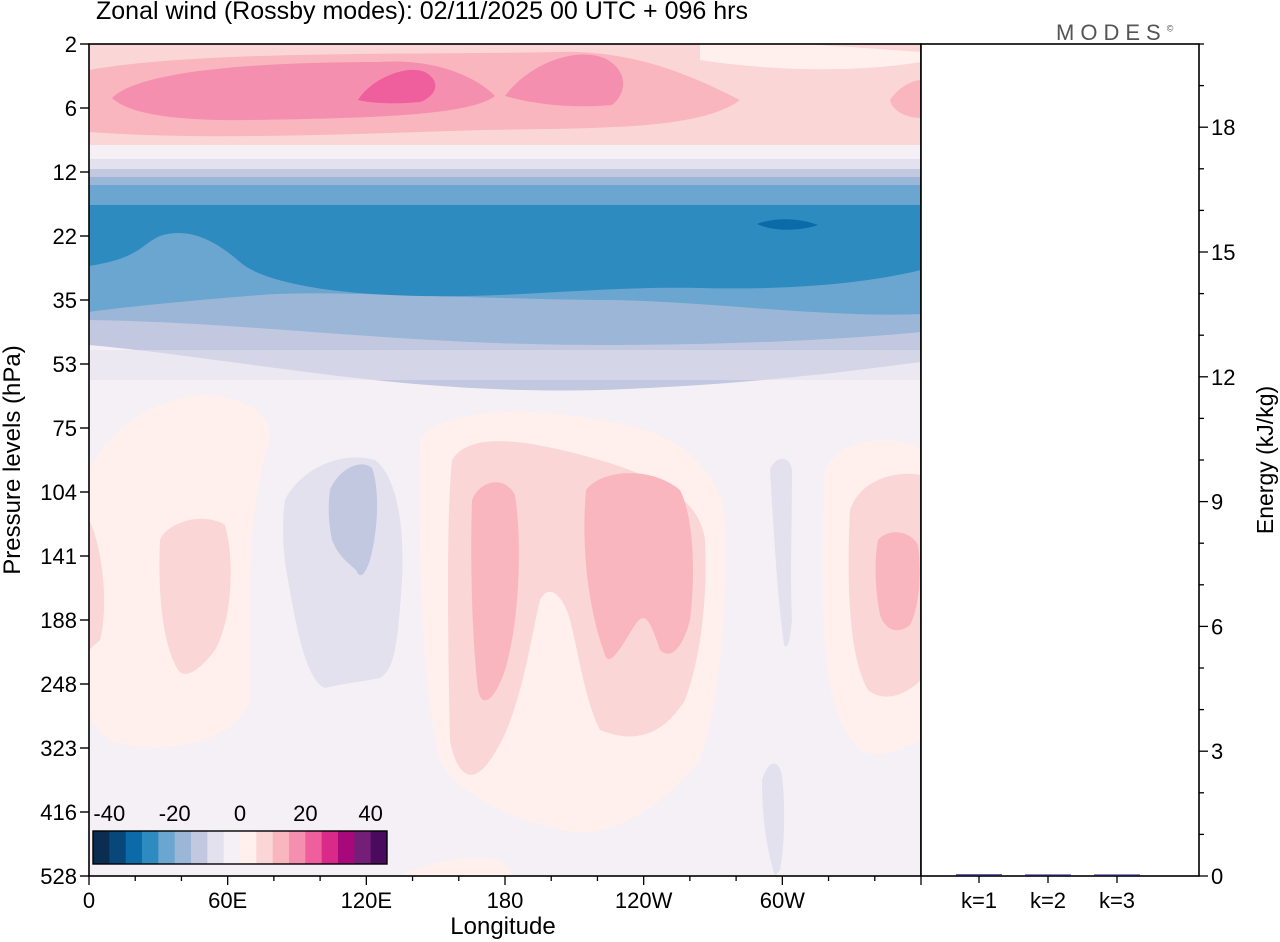 The width and height of the screenshot is (1280, 942). What do you see at coordinates (505, 251) in the screenshot?
I see `contour-jet-core` at bounding box center [505, 251].